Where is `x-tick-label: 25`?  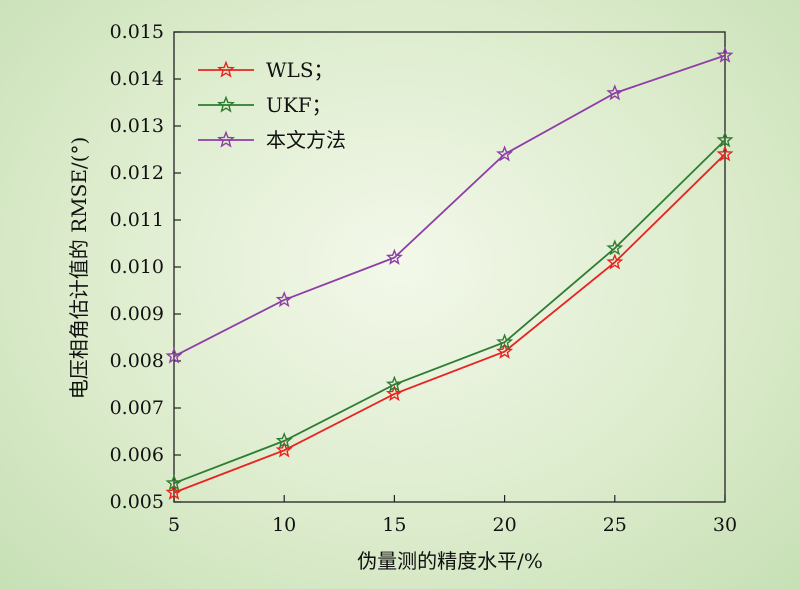 x-tick-label: 25 is located at coordinates (615, 525).